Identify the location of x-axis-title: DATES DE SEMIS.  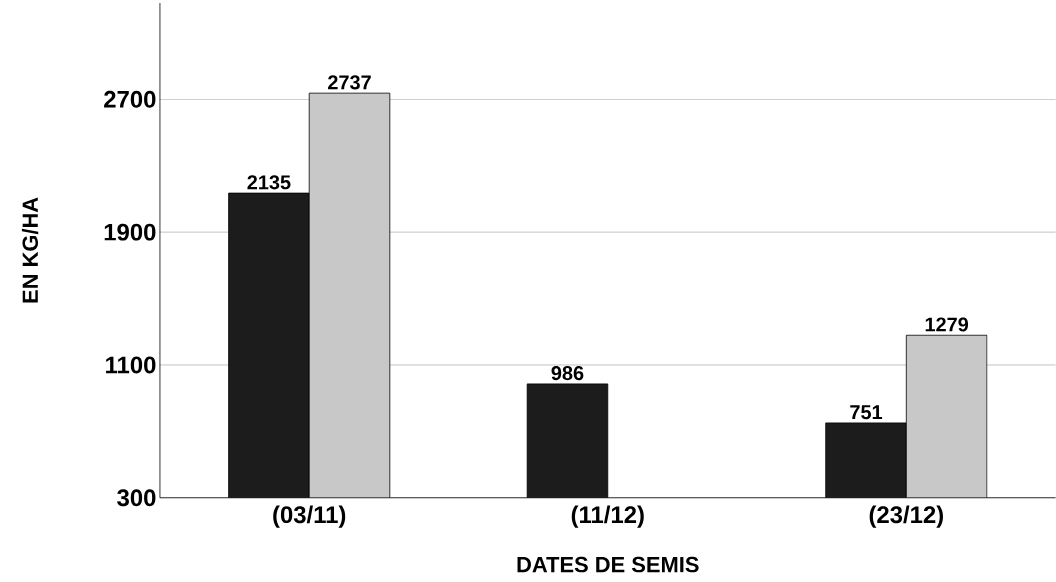
(608, 564).